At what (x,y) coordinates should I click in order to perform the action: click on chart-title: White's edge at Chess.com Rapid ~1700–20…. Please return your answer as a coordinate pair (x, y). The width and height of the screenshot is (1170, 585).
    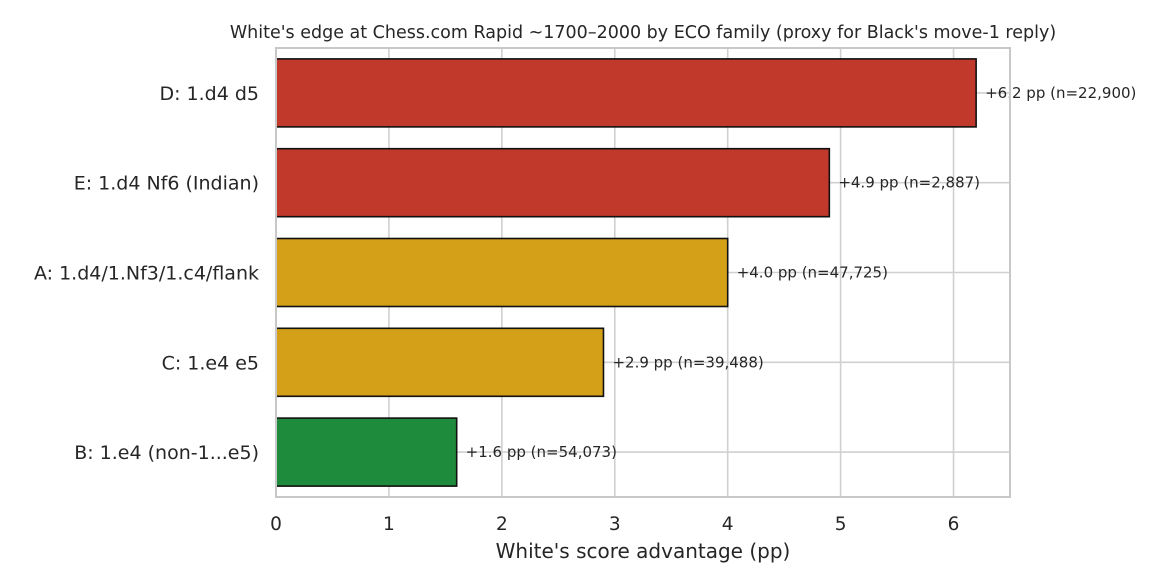
    Looking at the image, I should click on (643, 33).